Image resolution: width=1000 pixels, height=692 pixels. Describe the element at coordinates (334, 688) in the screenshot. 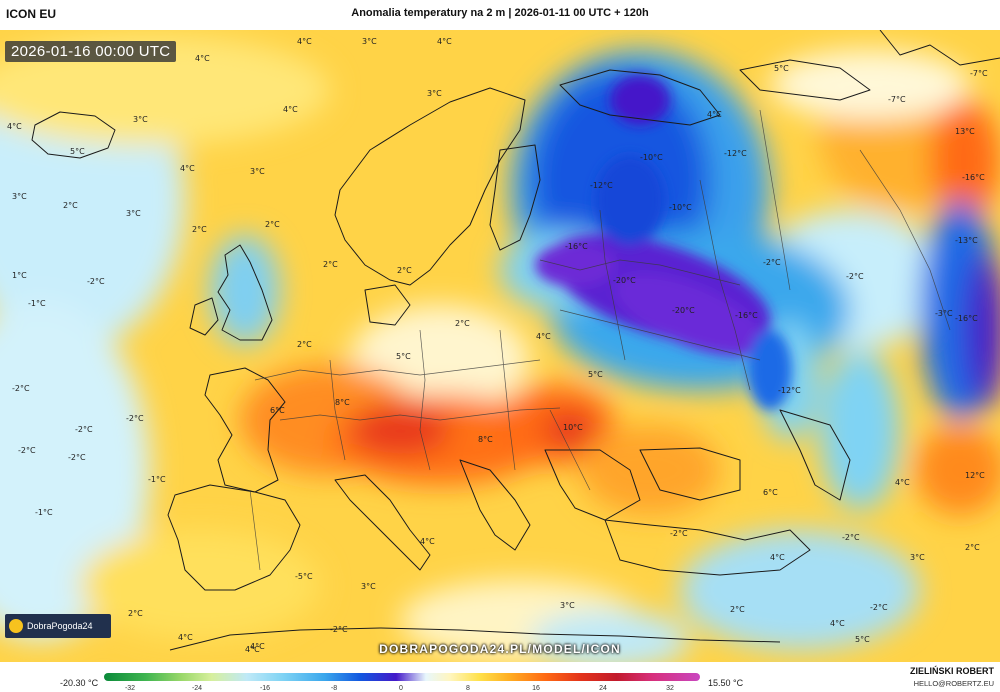

I see `legend-tick: -8` at that location.